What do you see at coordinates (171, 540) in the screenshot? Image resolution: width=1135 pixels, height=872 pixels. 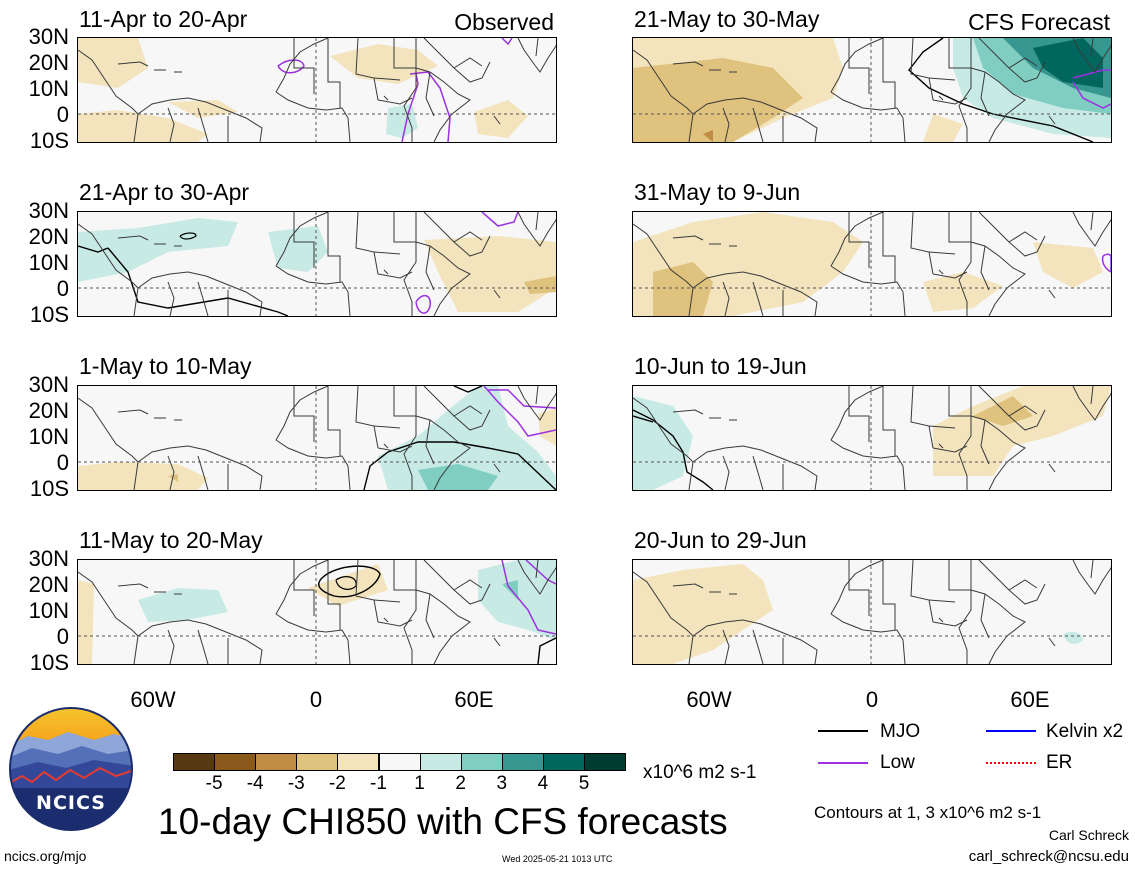 I see `panel-title: 11-May to 20-May` at bounding box center [171, 540].